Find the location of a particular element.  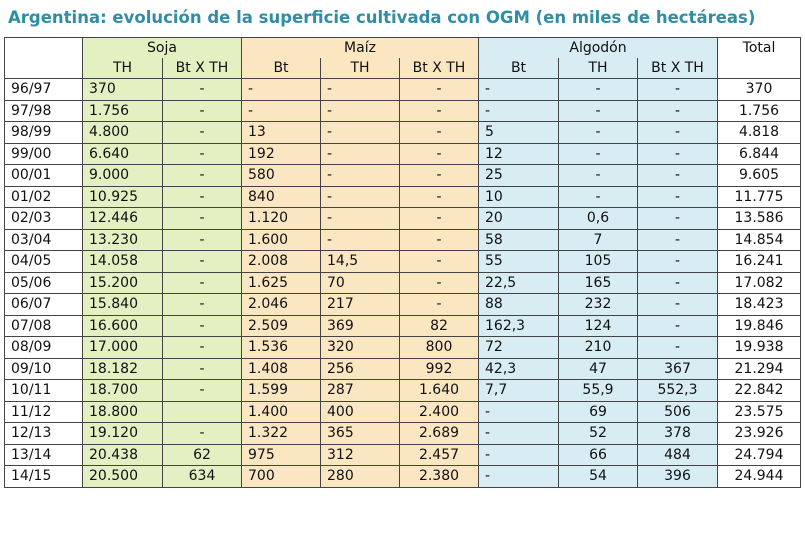

cell-maiz-th: 70 is located at coordinates (360, 282).